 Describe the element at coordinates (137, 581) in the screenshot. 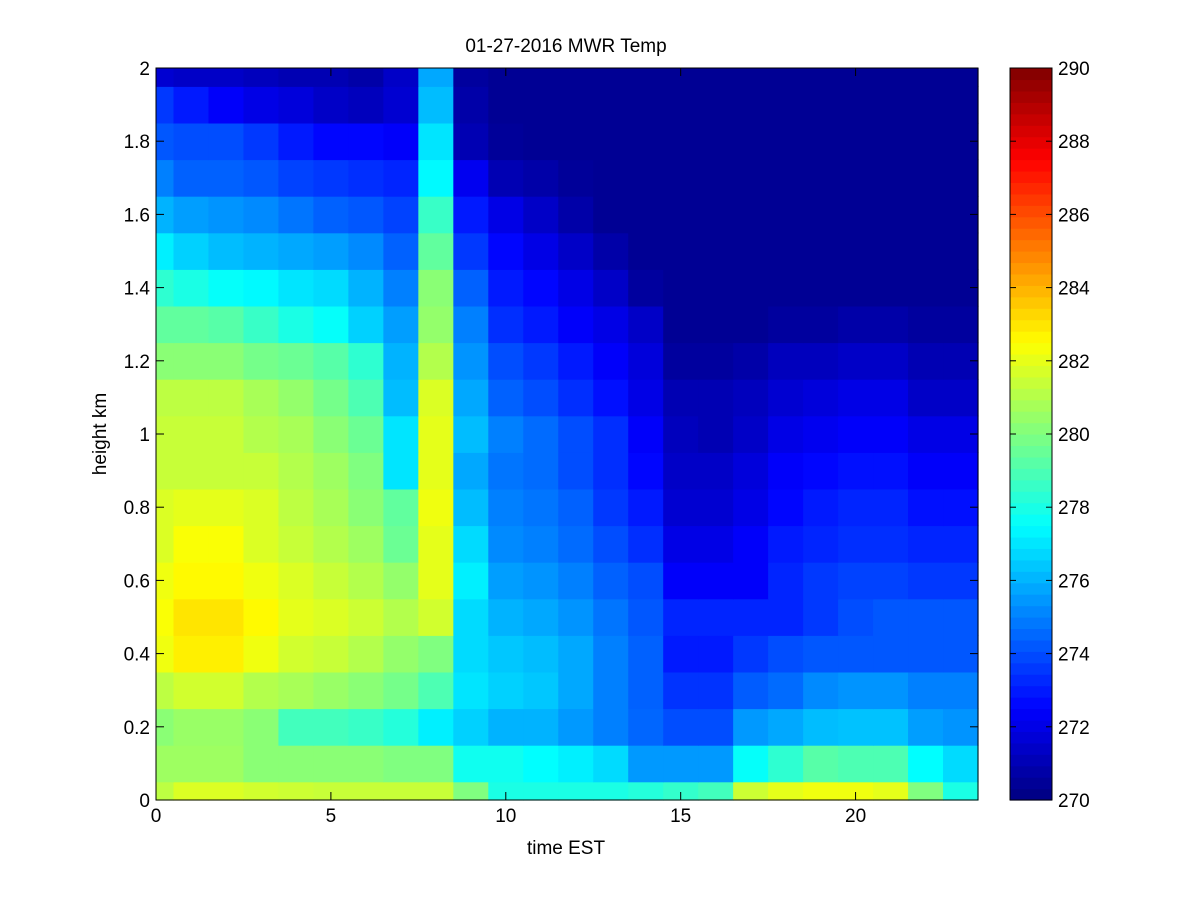

I see `y-tick-label: 0.6` at that location.